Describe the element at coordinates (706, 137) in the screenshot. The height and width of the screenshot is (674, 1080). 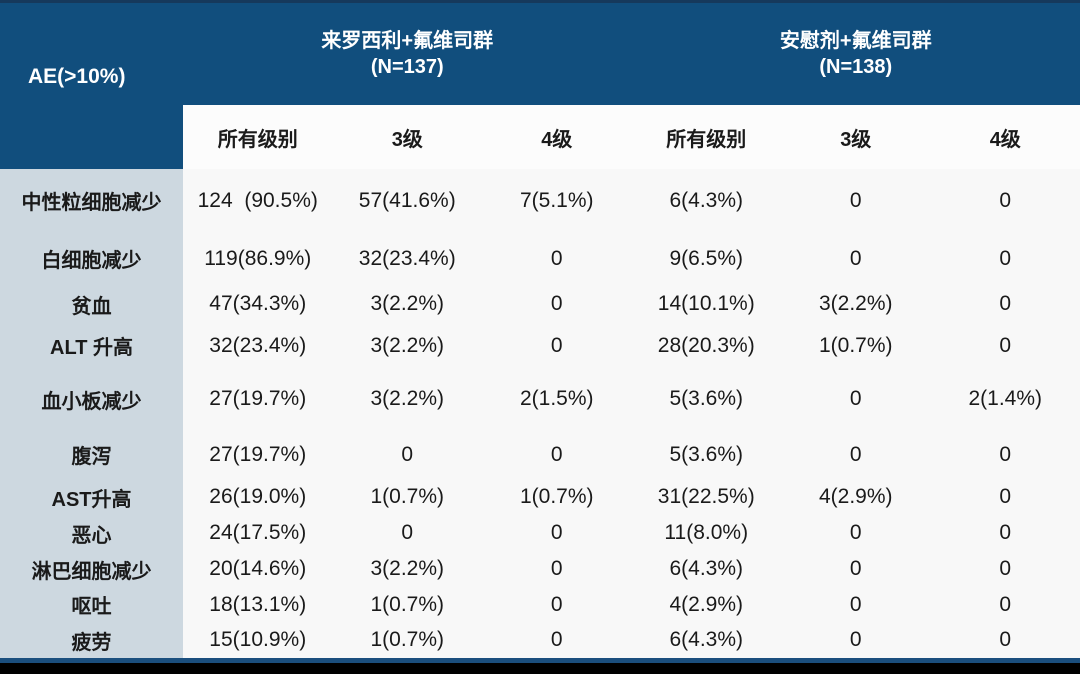
I see `subheader-all-grades-2: 所有级别` at that location.